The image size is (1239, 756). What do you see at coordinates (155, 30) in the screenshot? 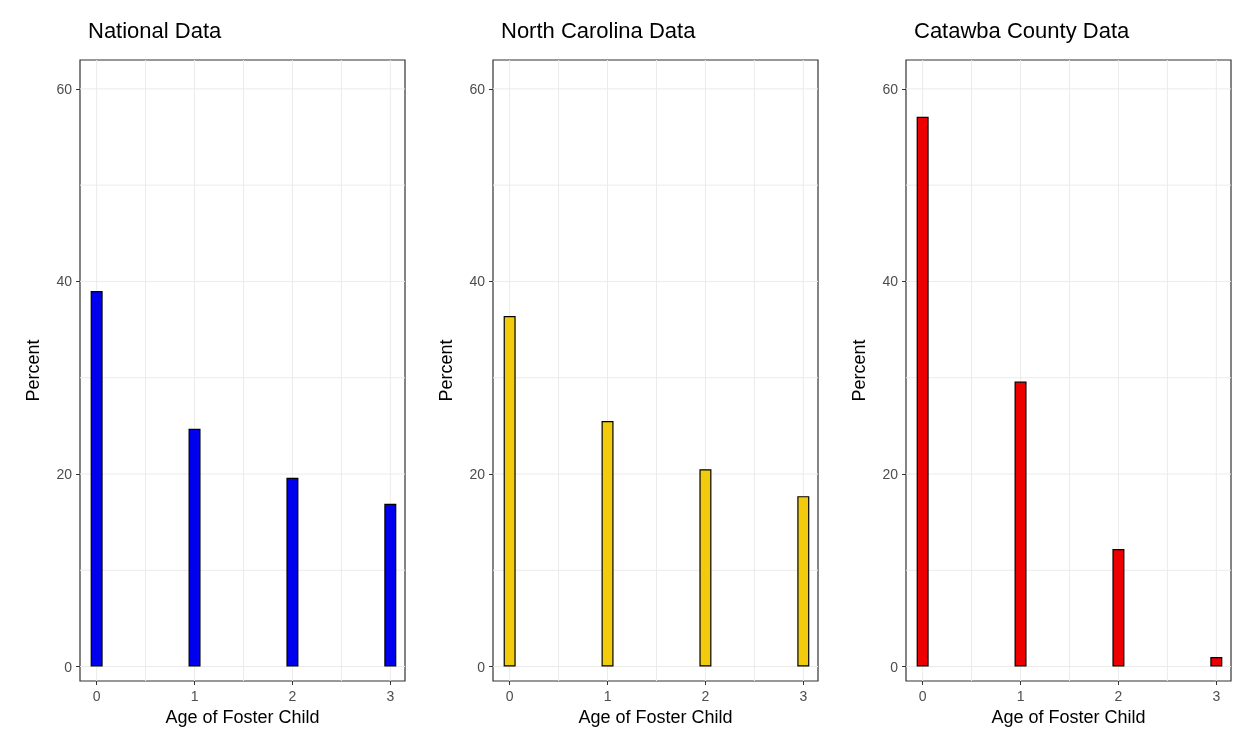
I see `chart-title: National Data` at bounding box center [155, 30].